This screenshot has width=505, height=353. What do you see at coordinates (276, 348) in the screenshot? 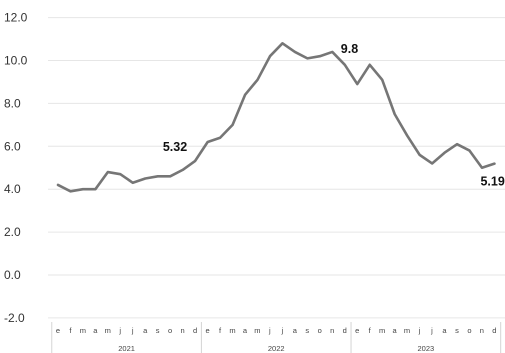
I see `year-label: 2022` at bounding box center [276, 348].